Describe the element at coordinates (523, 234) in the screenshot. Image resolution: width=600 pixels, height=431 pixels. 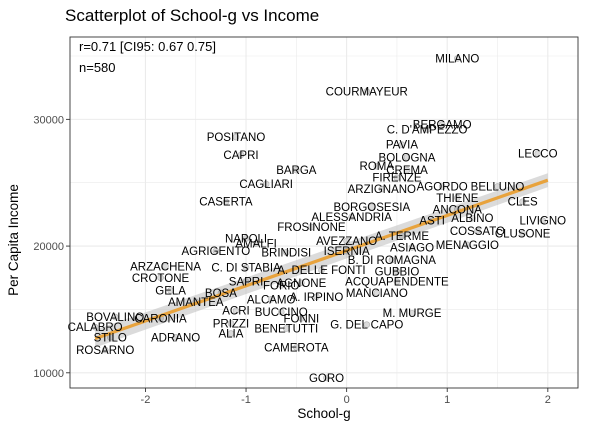
I see `point-label: CLUSONE` at that location.